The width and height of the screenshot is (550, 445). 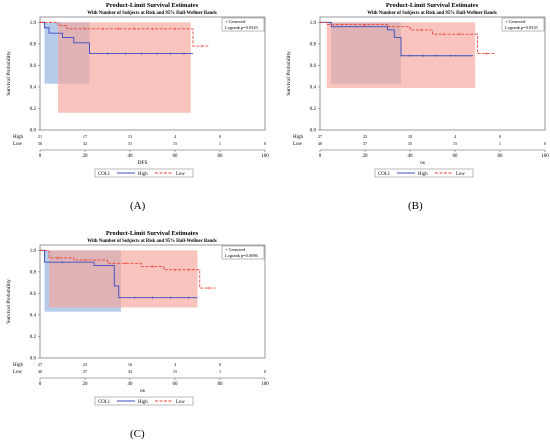 What do you see at coordinates (320, 143) in the screenshot?
I see `risk-count: 40` at bounding box center [320, 143].